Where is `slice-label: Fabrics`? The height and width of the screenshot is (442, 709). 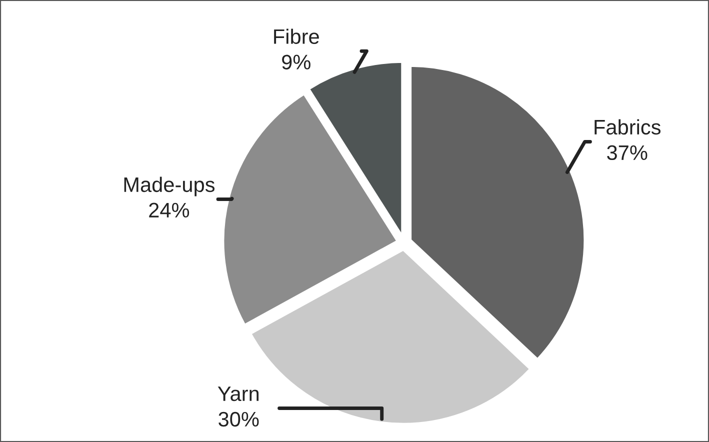 slice-label: Fabrics is located at coordinates (627, 127).